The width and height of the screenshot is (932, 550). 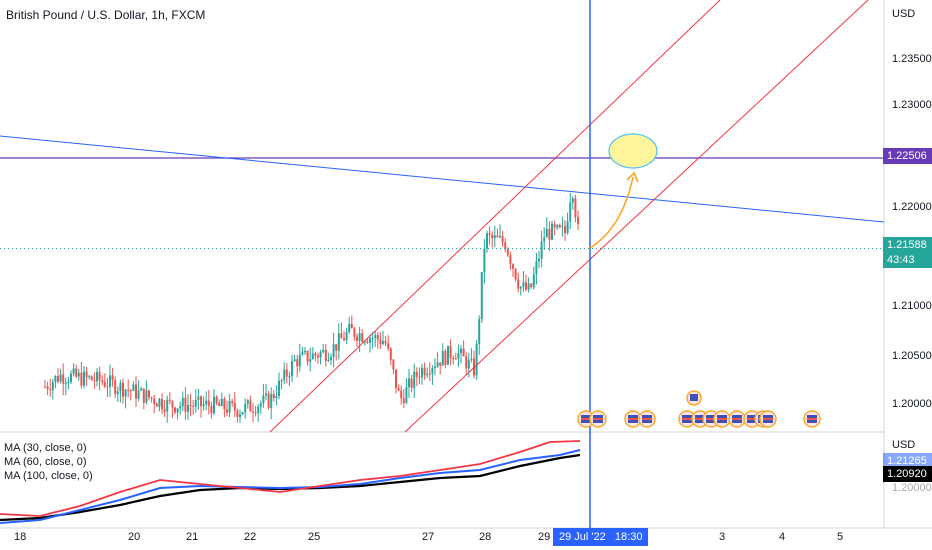 I want to click on date-tick: 29, so click(x=544, y=537).